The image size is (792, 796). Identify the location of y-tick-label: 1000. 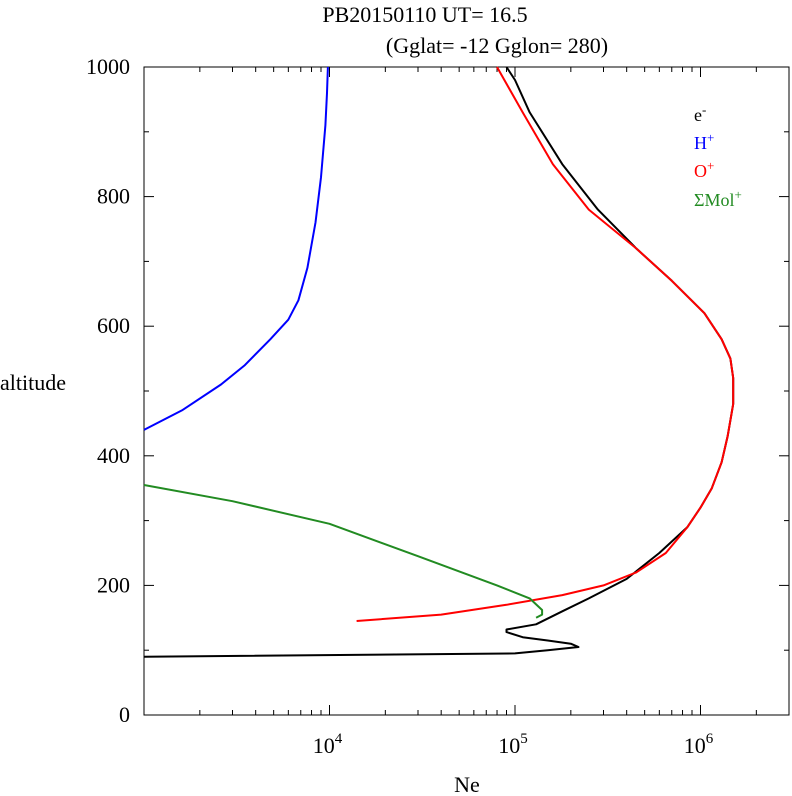
(108, 66).